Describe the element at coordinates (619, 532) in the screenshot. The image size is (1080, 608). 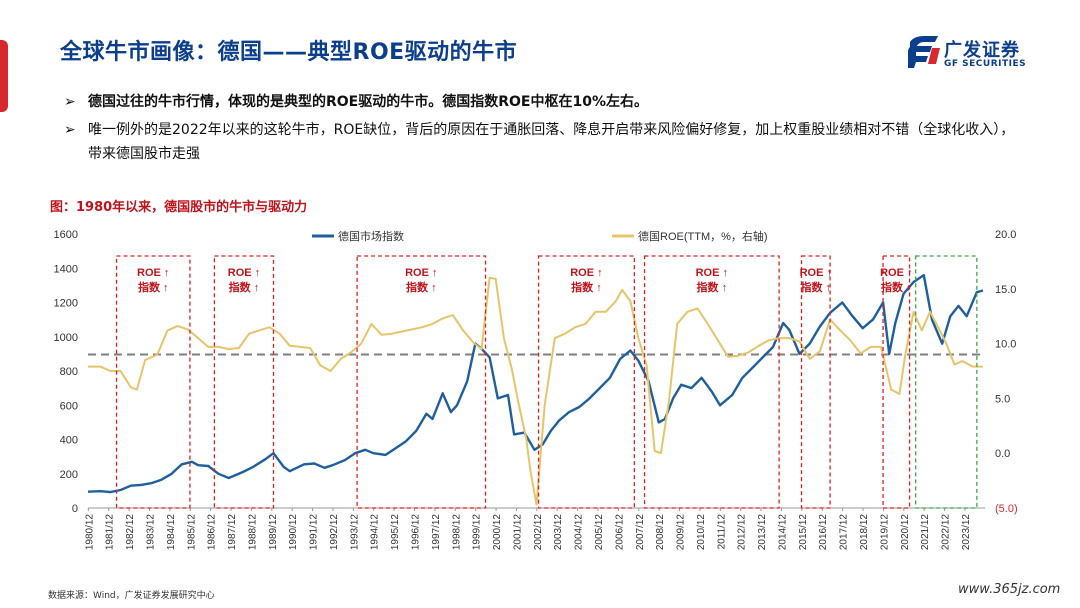
I see `x-tick-label: 2006/12` at that location.